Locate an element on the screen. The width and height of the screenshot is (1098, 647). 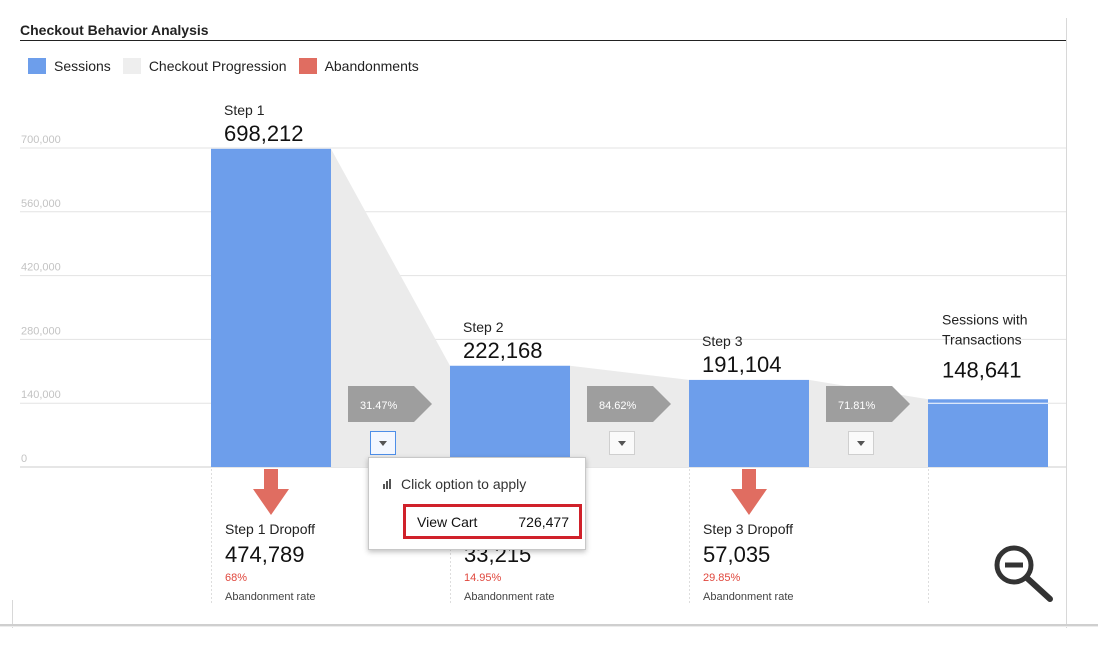
legend-item-progression: Checkout Progression is located at coordinates (204, 66).